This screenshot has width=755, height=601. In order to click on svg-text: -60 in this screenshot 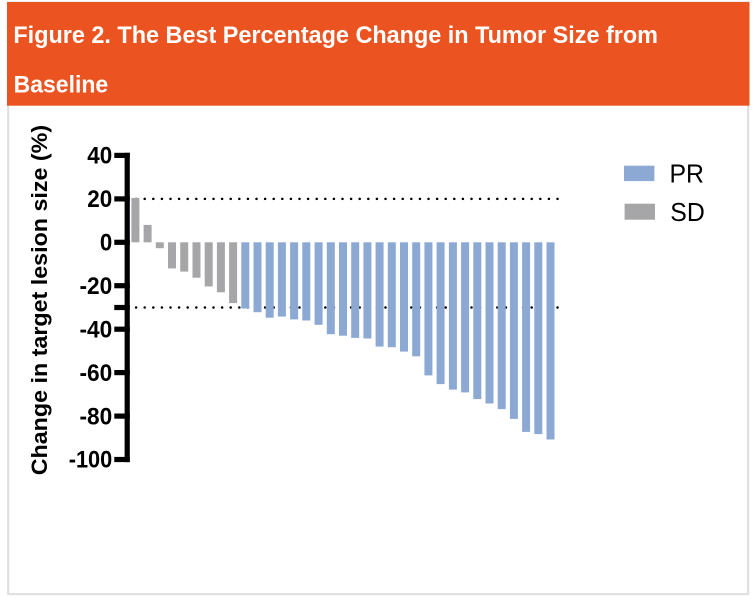, I will do `click(96, 373)`.